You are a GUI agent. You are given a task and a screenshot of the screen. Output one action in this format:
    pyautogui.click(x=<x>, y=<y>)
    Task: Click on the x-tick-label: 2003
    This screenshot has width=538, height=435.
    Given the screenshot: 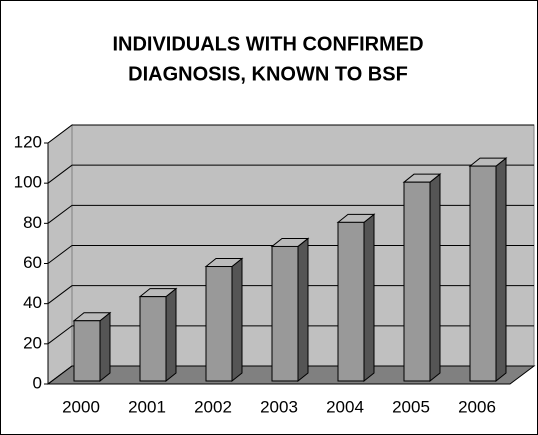 What is the action you would take?
    pyautogui.click(x=279, y=406)
    